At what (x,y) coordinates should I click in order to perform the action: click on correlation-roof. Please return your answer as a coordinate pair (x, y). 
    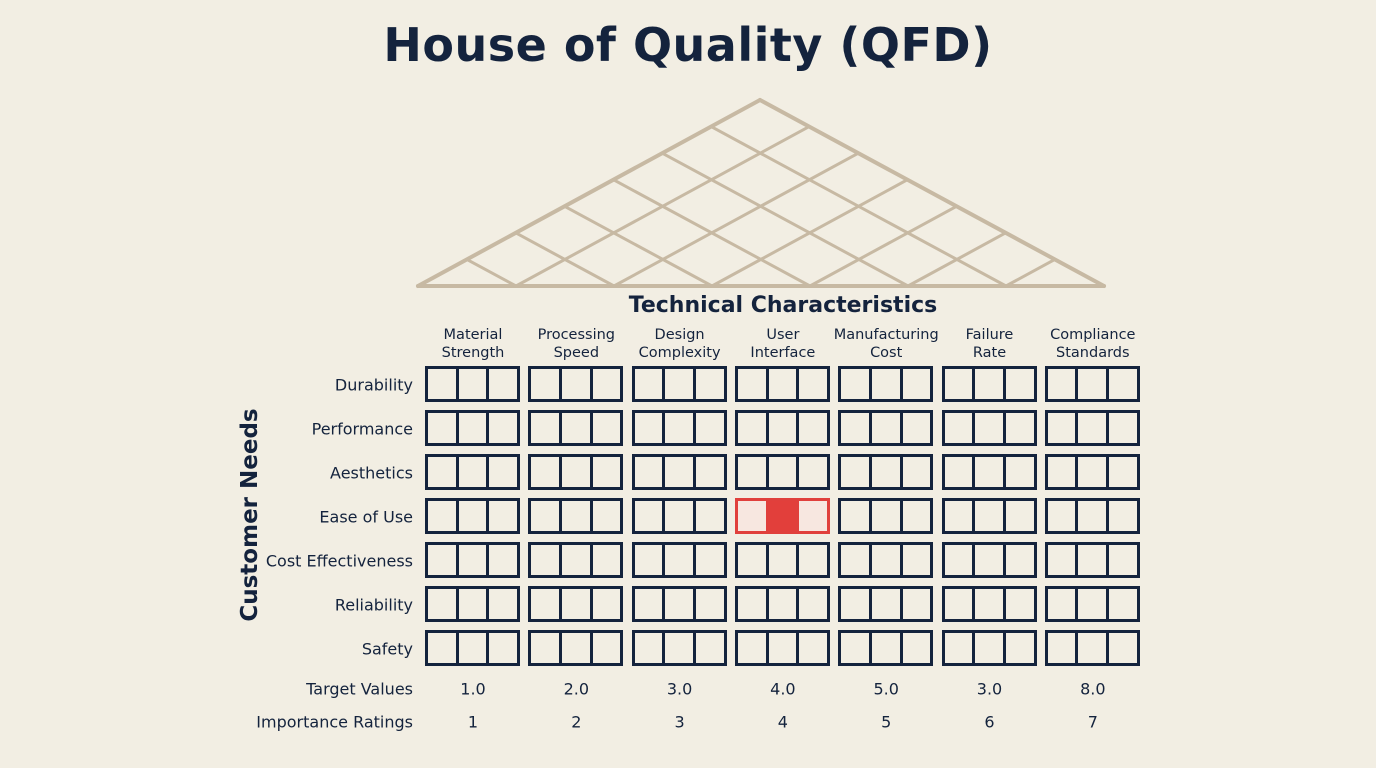
    Looking at the image, I should click on (761, 193).